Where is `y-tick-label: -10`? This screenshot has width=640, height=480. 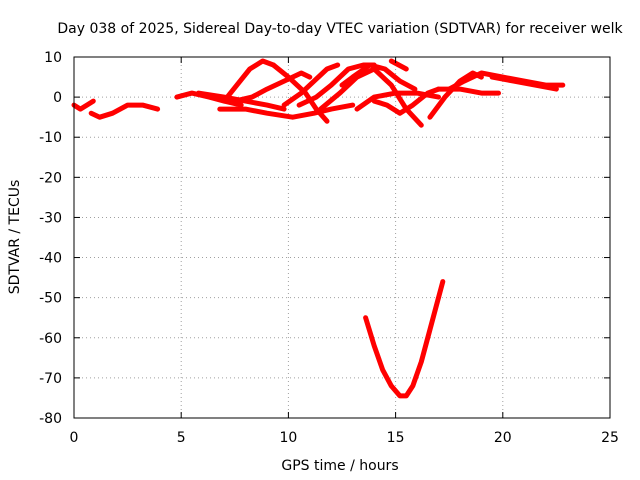 y-tick-label: -10 is located at coordinates (50, 138).